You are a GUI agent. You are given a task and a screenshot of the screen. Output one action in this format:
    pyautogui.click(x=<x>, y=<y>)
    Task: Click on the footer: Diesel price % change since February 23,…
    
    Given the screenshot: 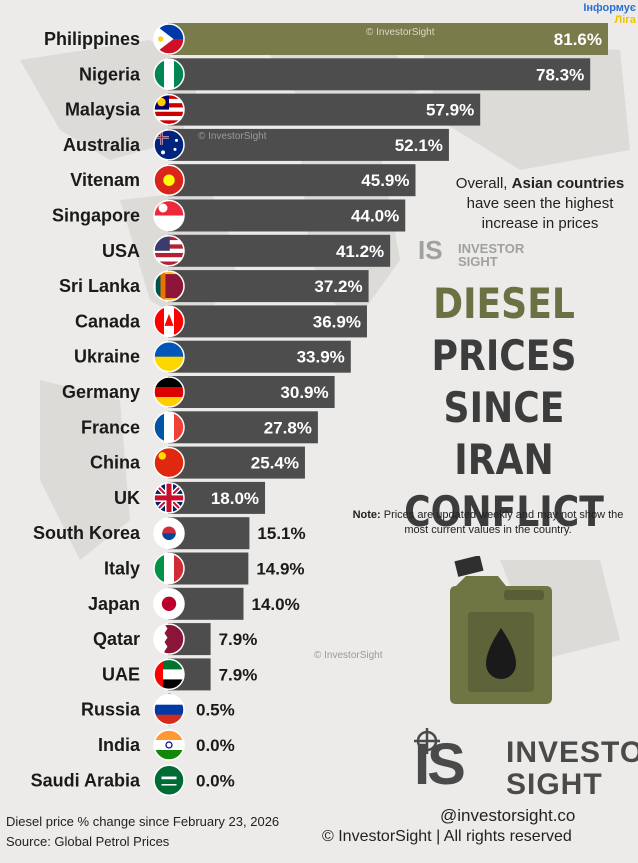 What is the action you would take?
    pyautogui.click(x=142, y=832)
    